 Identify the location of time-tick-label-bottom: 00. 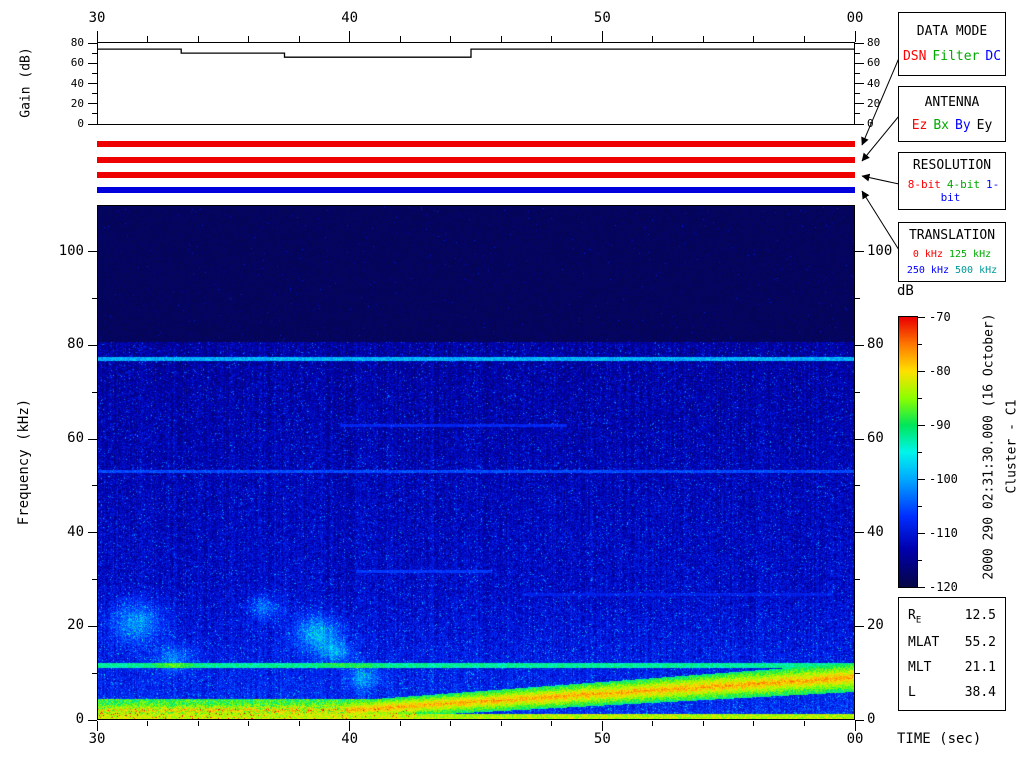
(855, 739).